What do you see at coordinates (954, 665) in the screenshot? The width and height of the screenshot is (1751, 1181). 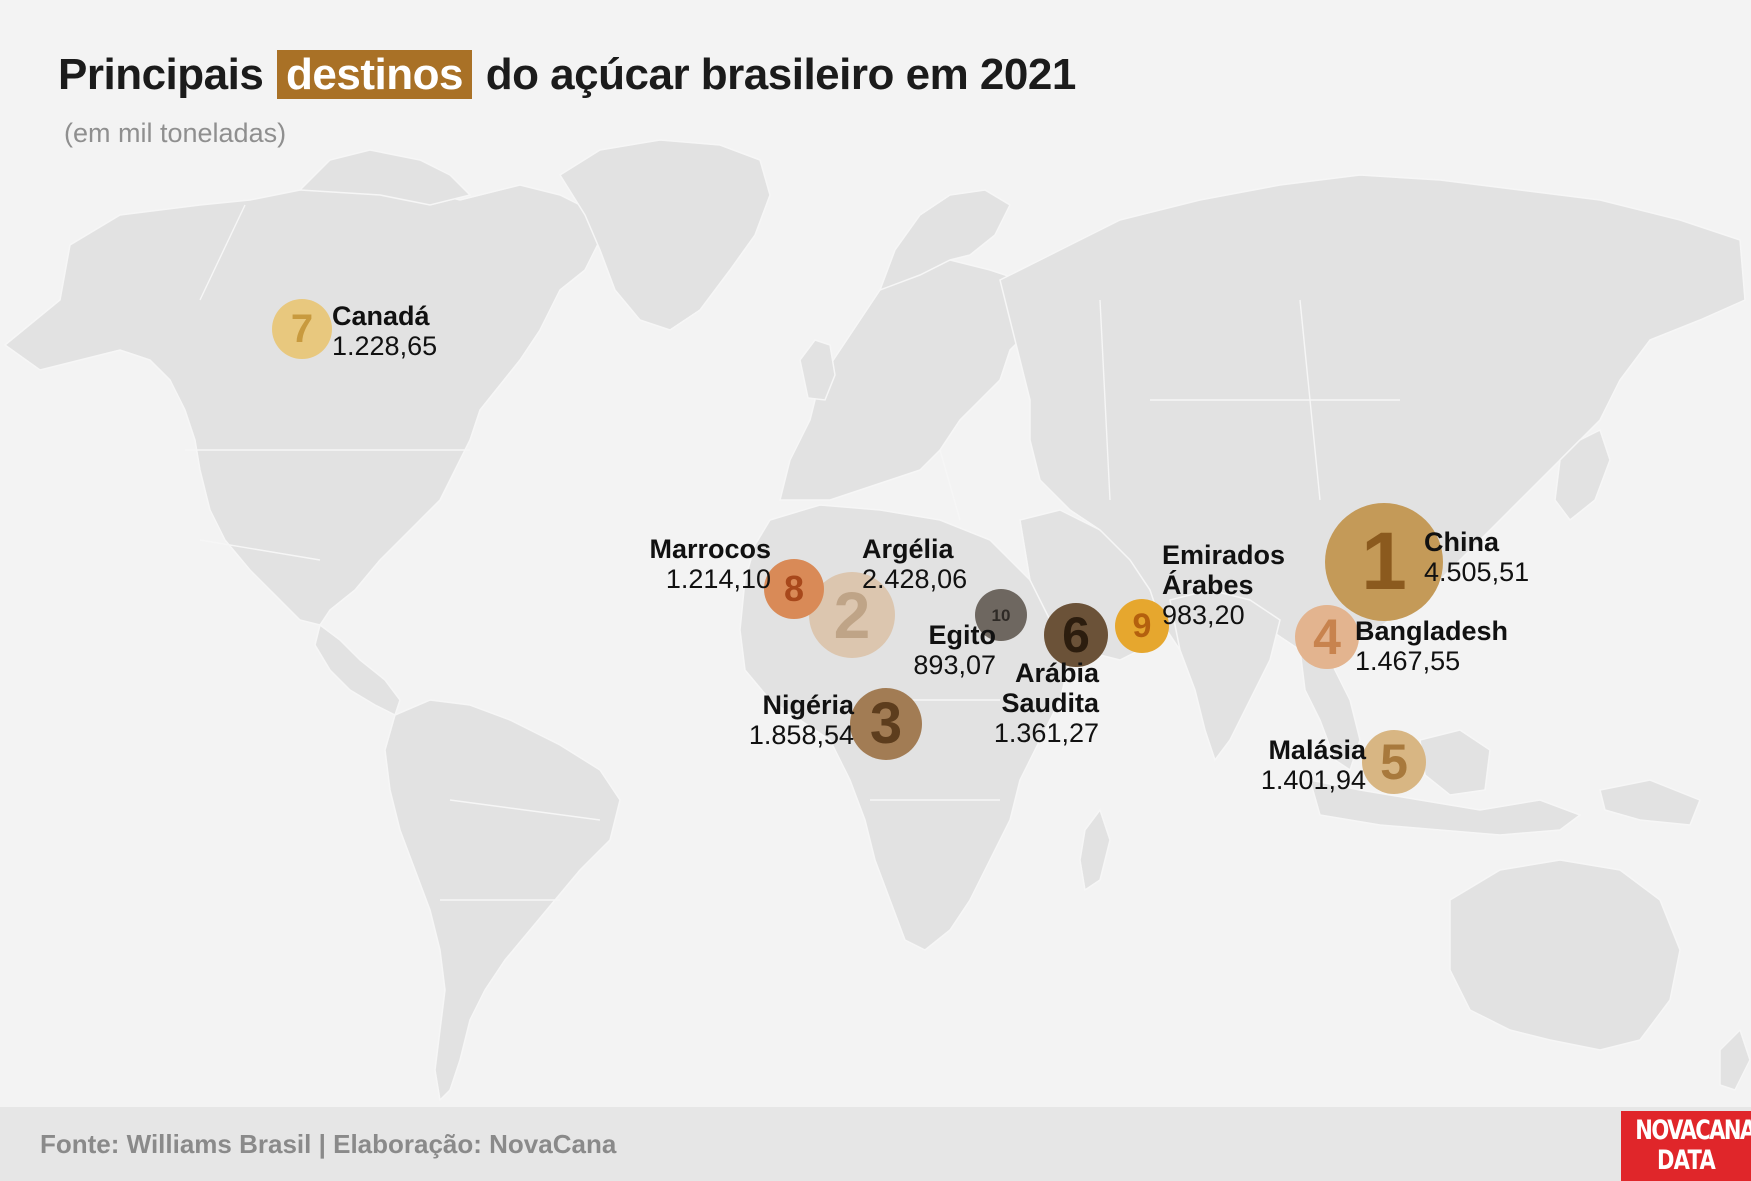 I see `country-value: 893,07` at bounding box center [954, 665].